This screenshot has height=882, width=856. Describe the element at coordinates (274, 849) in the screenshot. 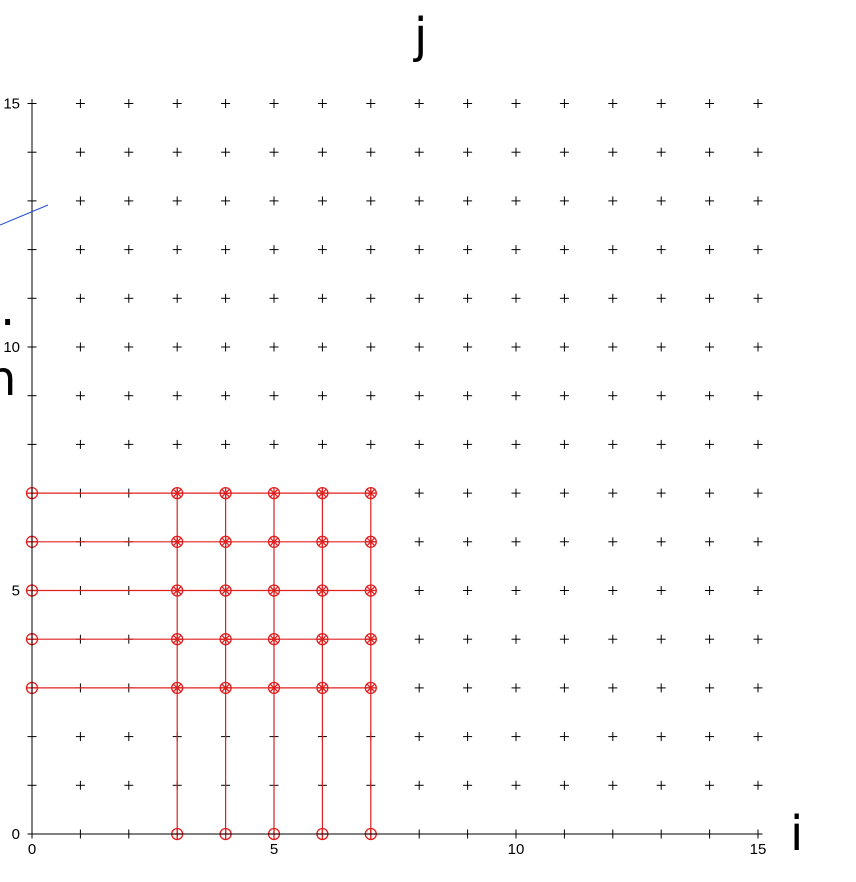

I see `x-tick-label: 5` at that location.